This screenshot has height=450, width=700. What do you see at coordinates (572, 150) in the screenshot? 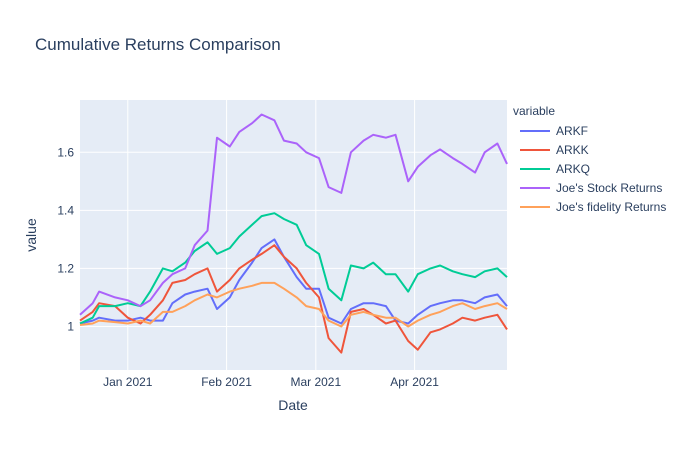
I see `legend-label: ARKK` at bounding box center [572, 150].